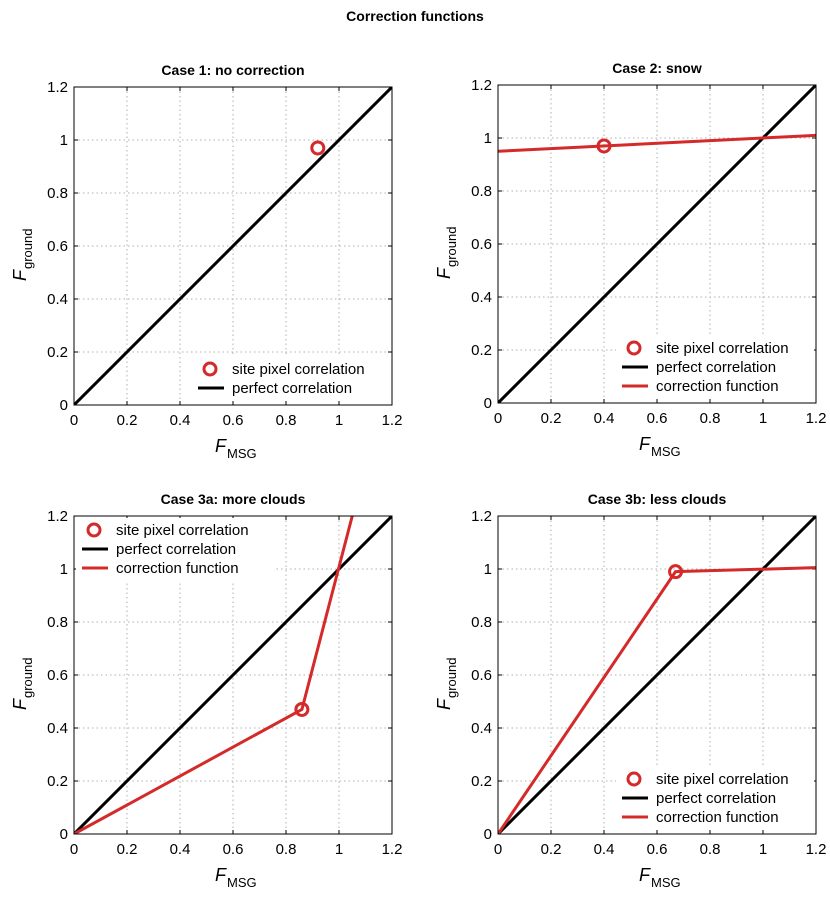  I want to click on figure-title: Correction functions, so click(415, 16).